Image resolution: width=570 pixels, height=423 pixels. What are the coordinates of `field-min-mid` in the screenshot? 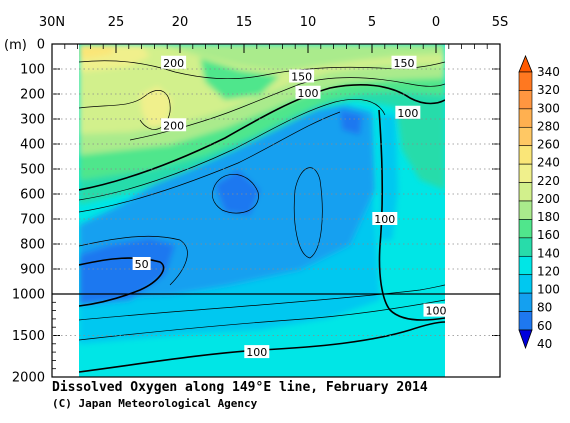 It's located at (237, 192).